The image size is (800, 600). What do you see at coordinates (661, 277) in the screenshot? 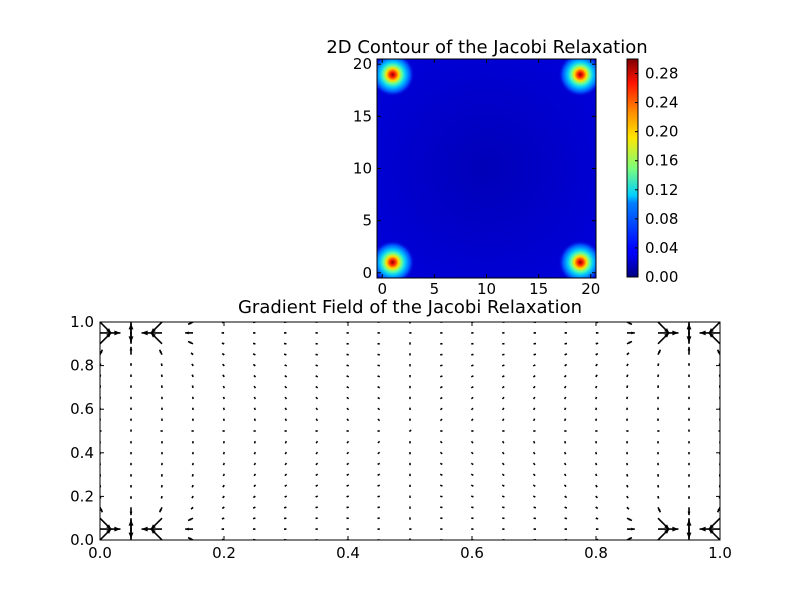
I see `colorbar-tick-label: 0.00` at bounding box center [661, 277].